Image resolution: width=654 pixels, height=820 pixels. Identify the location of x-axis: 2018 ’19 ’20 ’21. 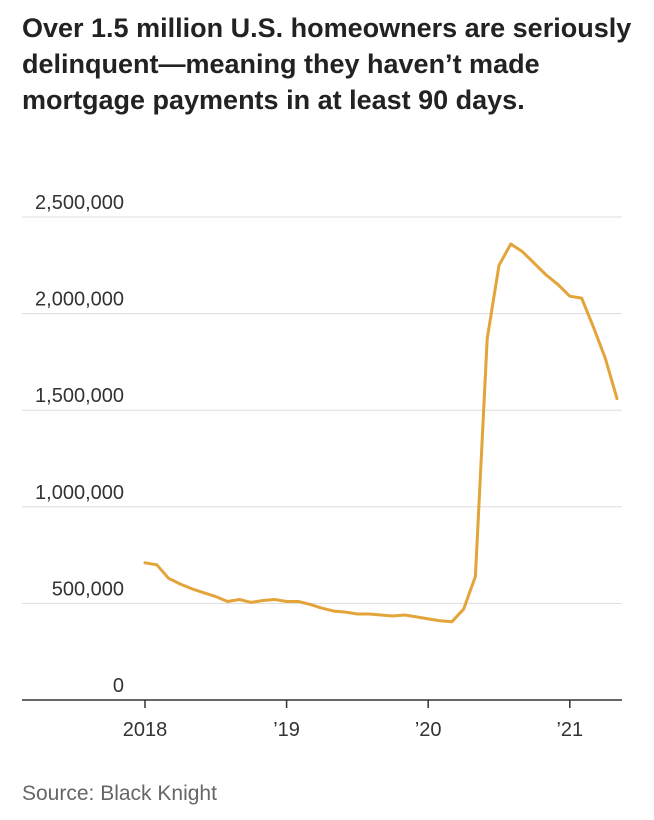
(322, 720).